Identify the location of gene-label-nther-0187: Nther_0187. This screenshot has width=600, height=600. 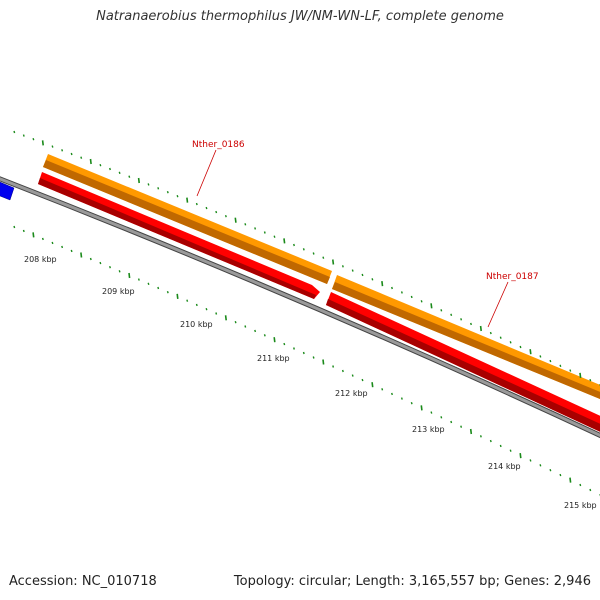
(512, 300).